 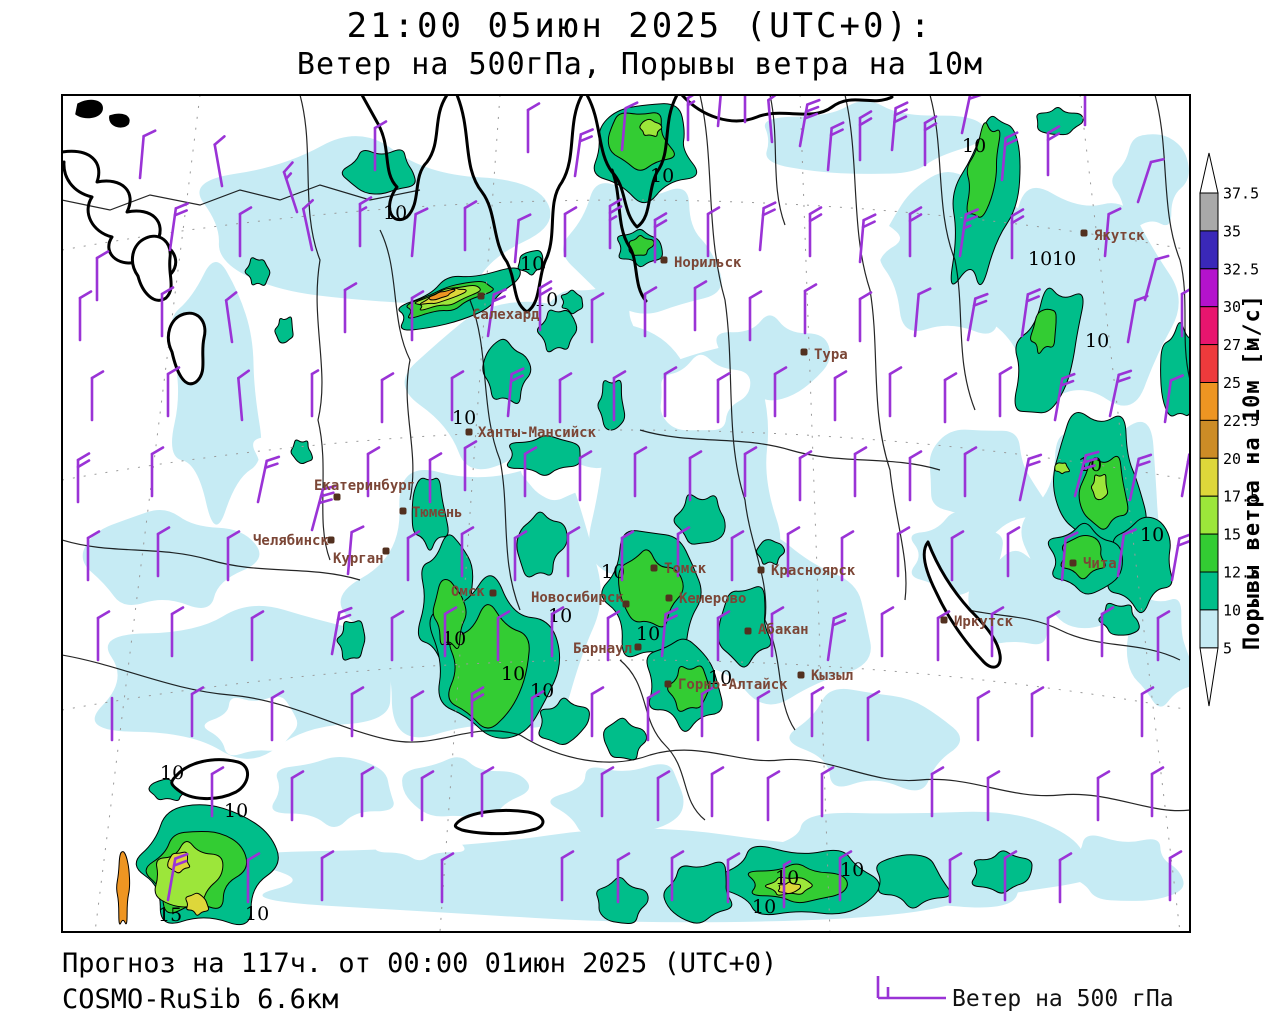 What do you see at coordinates (783, 630) in the screenshot?
I see `city-label: Абакан` at bounding box center [783, 630].